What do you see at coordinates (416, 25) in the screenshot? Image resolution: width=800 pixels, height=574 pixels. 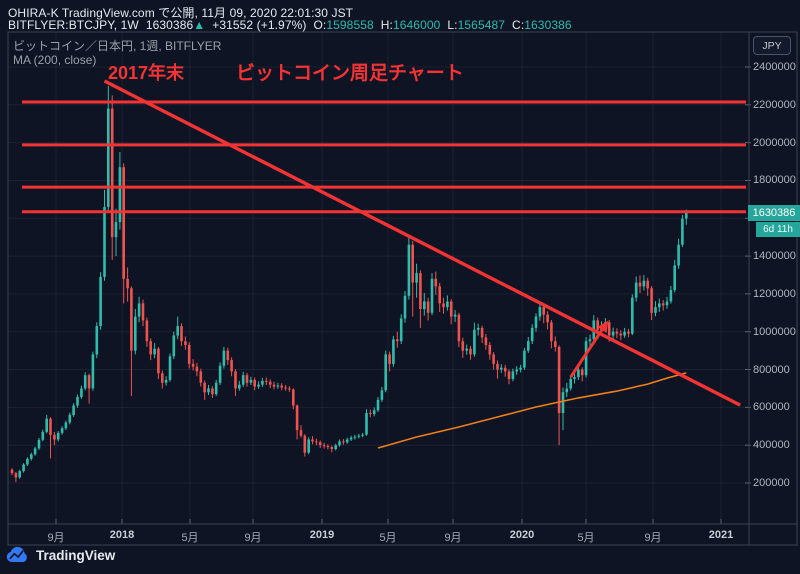 I see `high-value: 1646000` at bounding box center [416, 25].